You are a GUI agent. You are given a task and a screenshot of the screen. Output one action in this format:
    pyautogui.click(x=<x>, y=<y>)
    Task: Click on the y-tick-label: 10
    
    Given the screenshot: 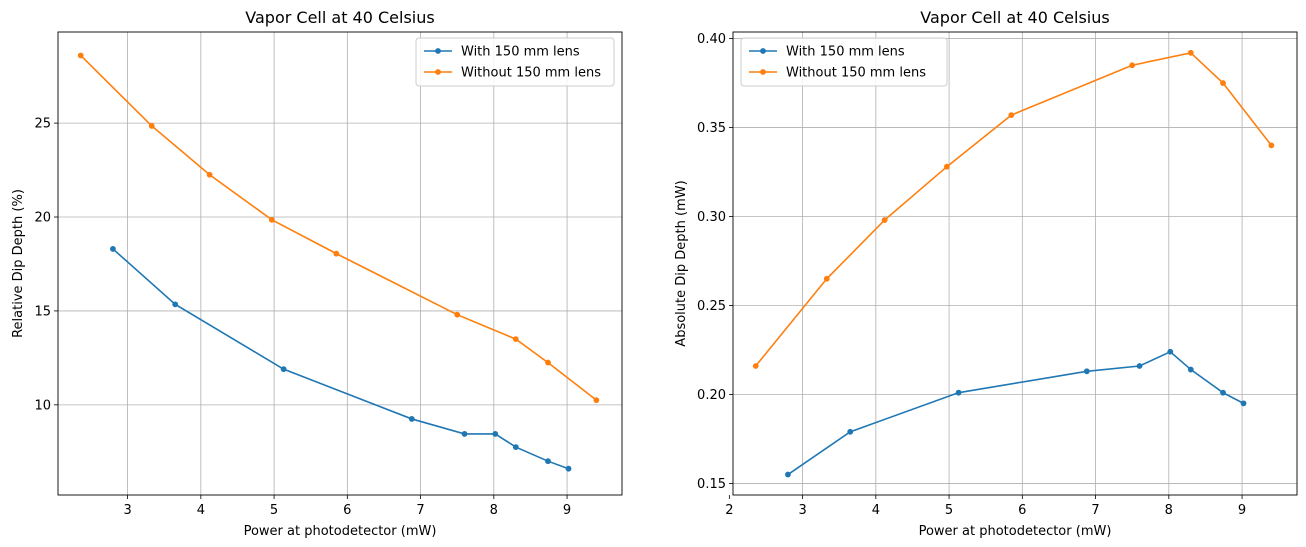 What is the action you would take?
    pyautogui.click(x=42, y=405)
    